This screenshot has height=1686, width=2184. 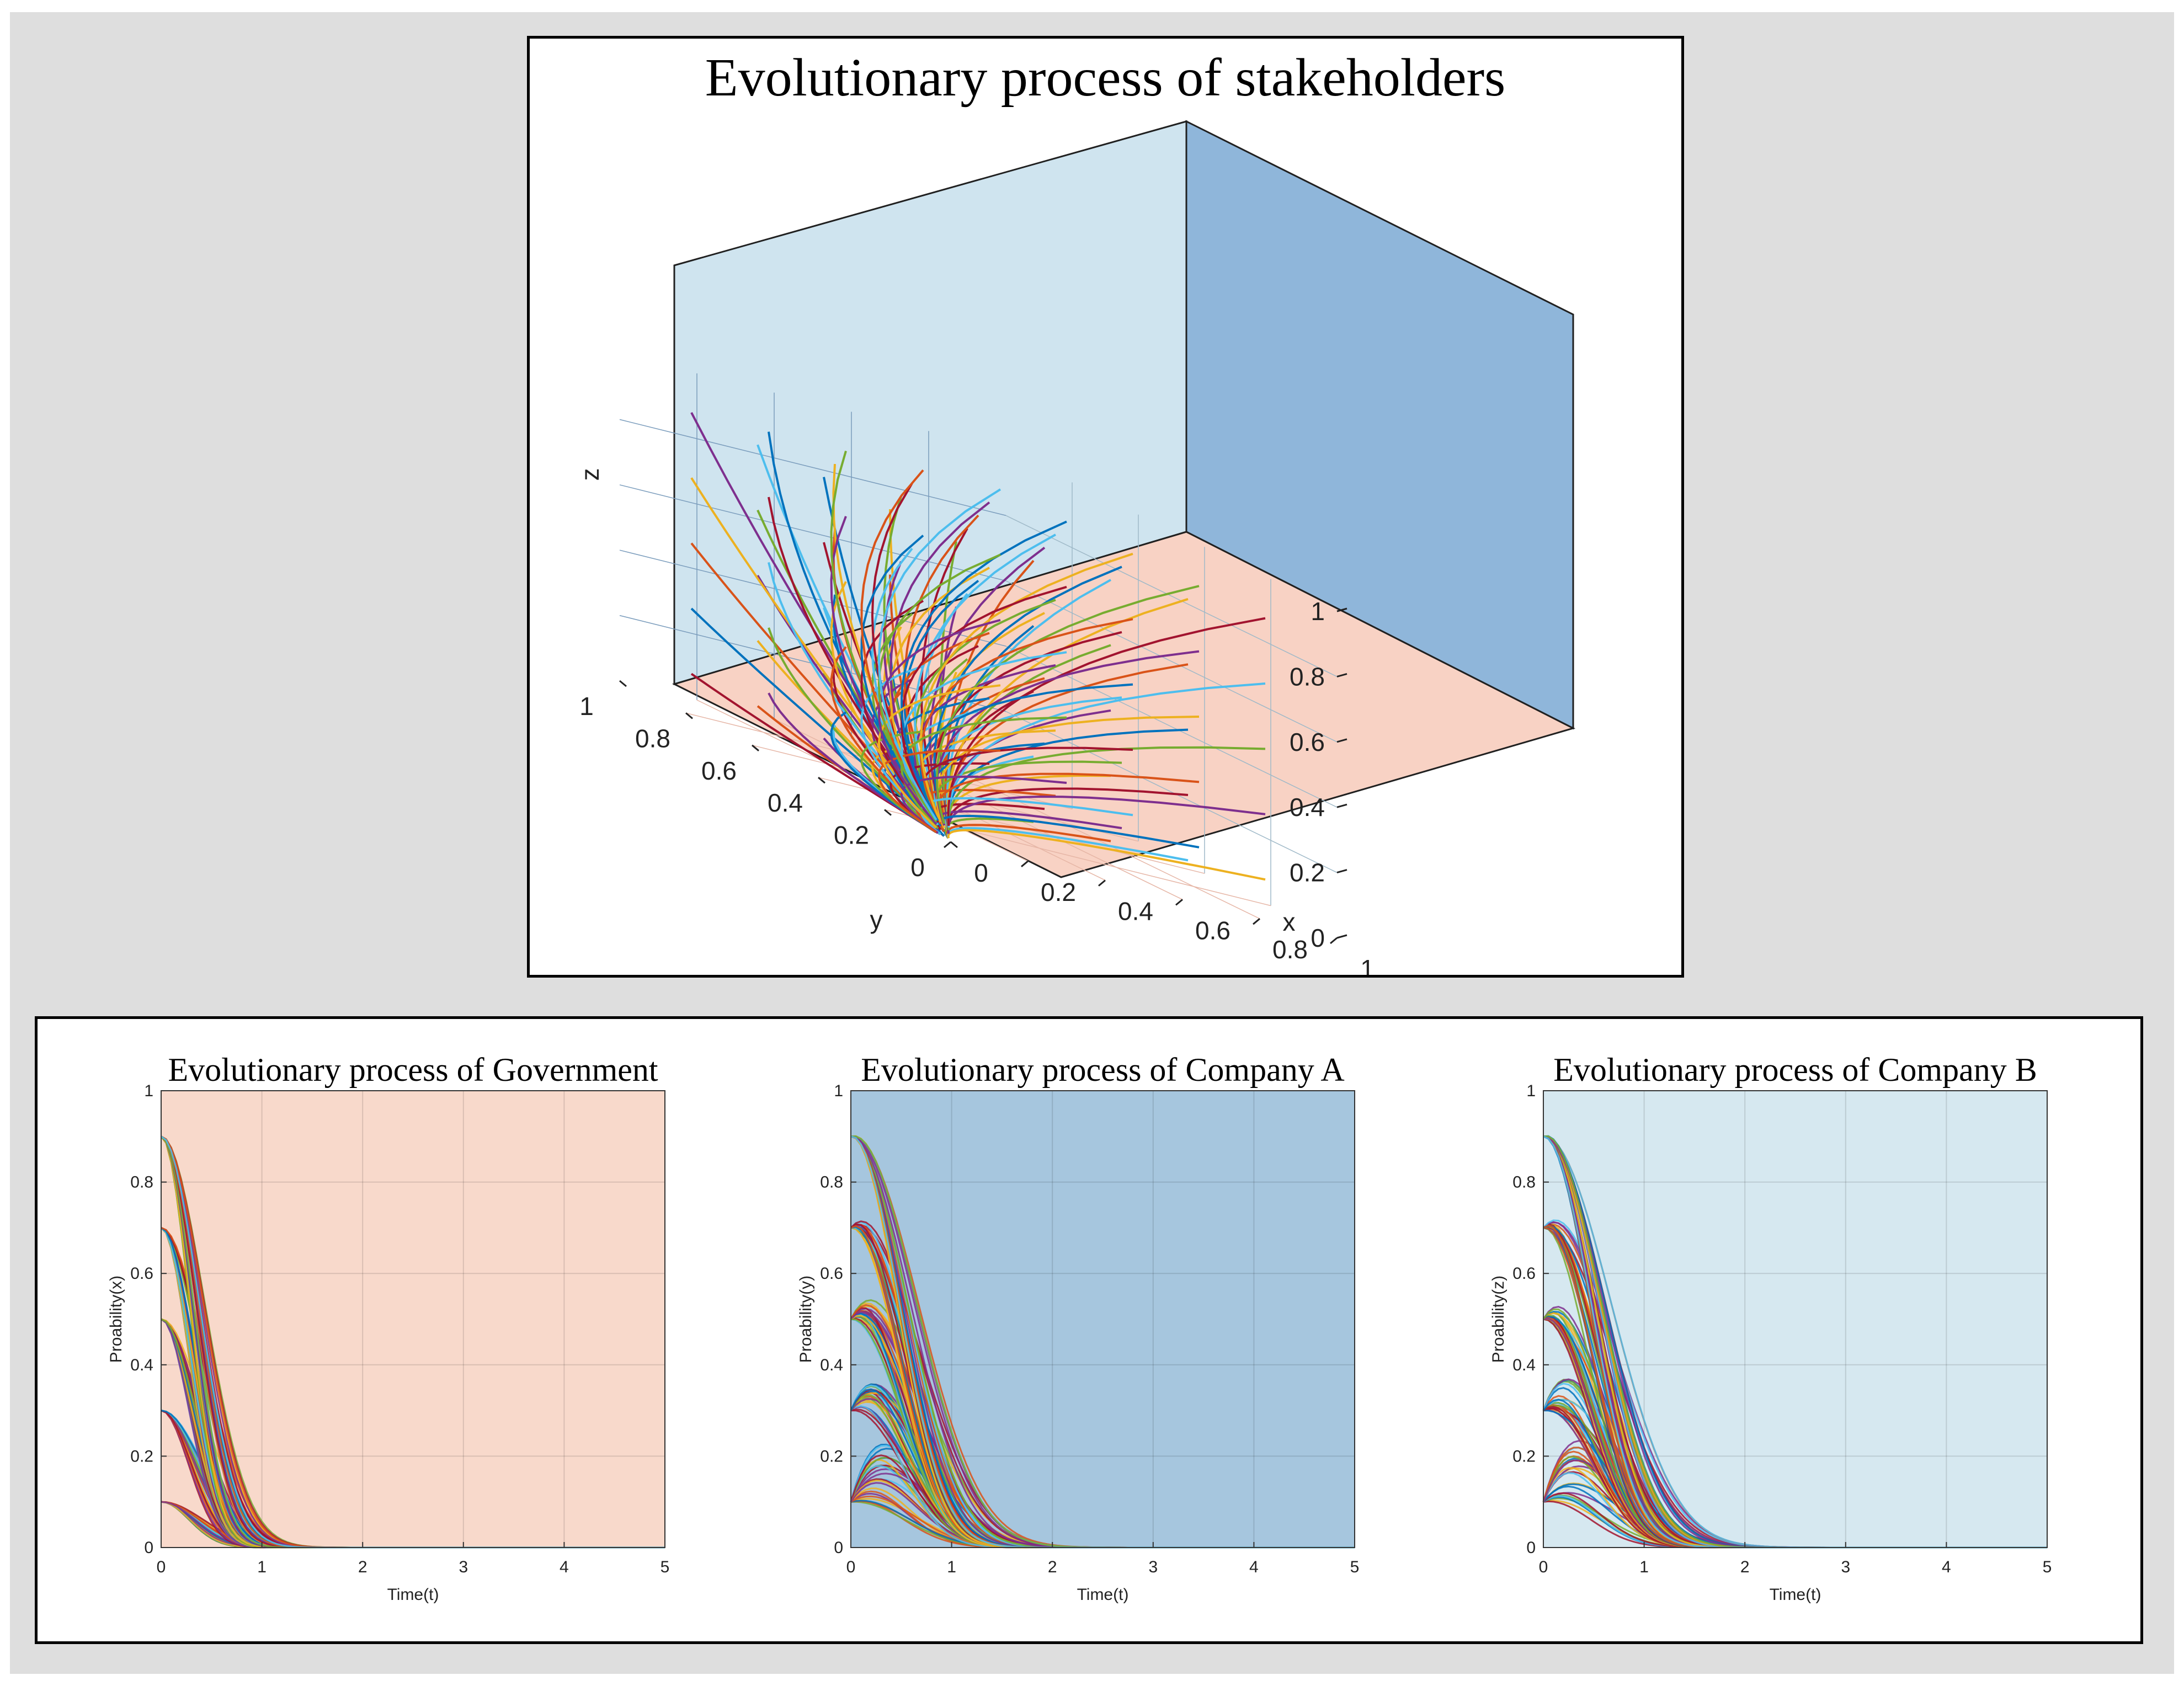 I want to click on subplot-title: Evolutionary process of Government, so click(x=413, y=1070).